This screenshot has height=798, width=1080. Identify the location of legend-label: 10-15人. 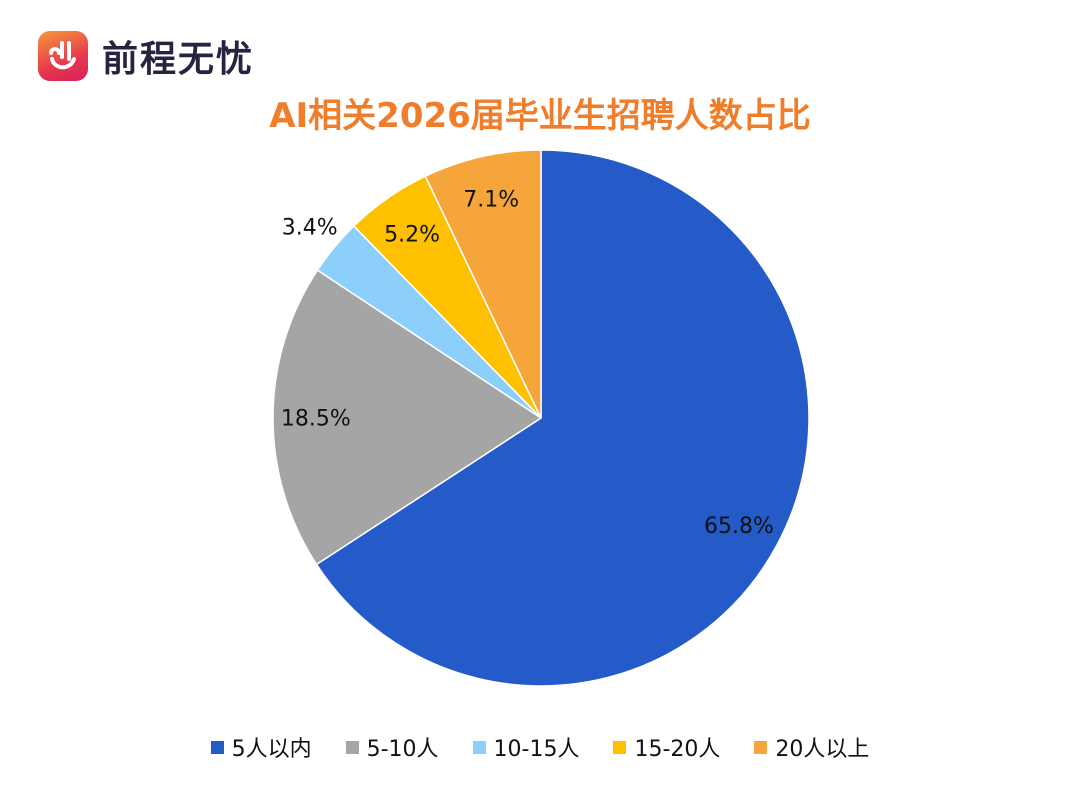
(536, 749).